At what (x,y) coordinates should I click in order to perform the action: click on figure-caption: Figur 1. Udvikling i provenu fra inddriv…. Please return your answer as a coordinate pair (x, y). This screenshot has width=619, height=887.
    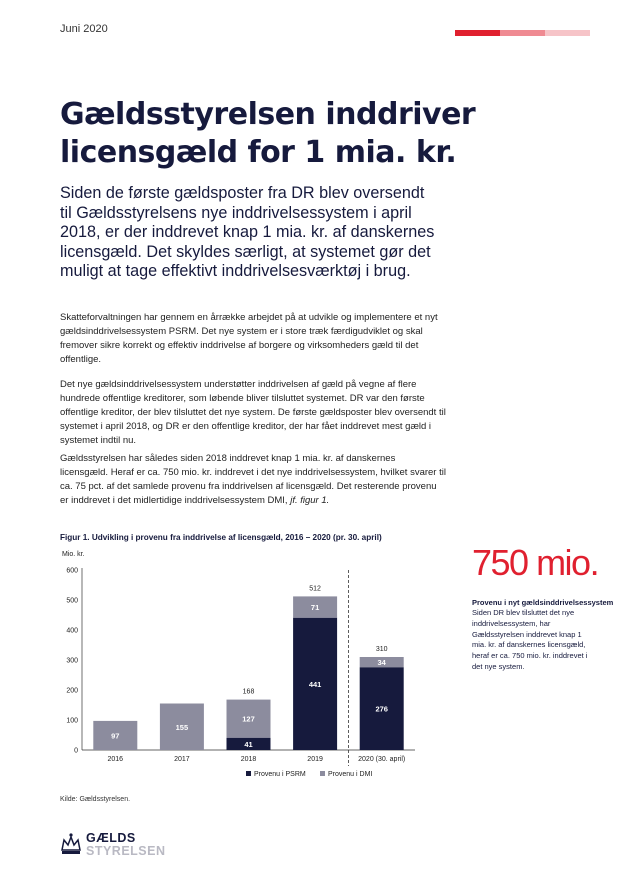
    Looking at the image, I should click on (221, 537).